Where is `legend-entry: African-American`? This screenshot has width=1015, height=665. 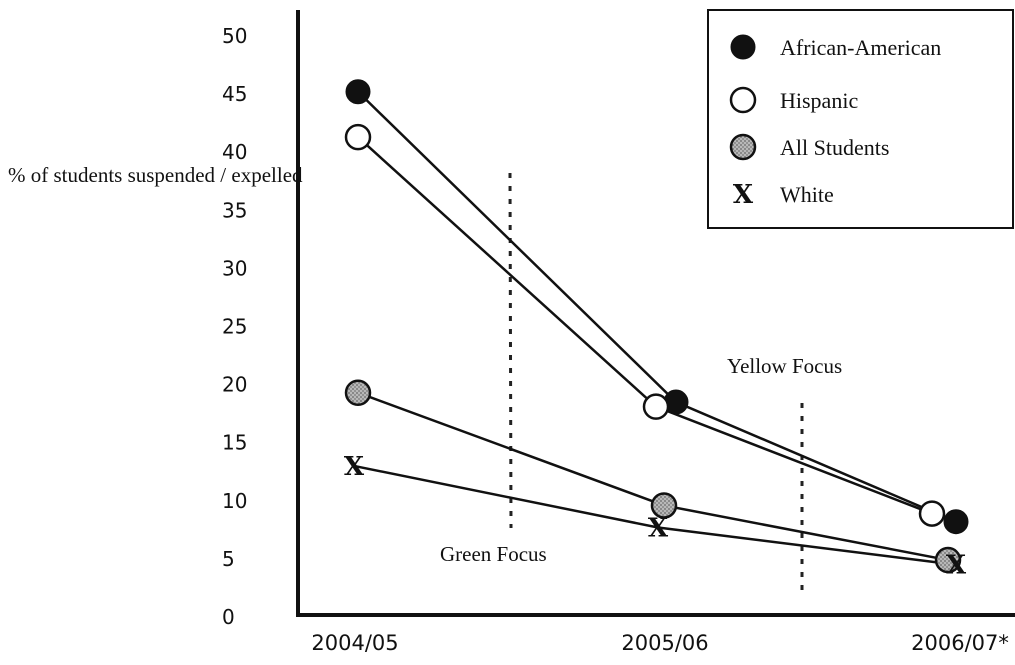 legend-entry: African-American is located at coordinates (860, 47).